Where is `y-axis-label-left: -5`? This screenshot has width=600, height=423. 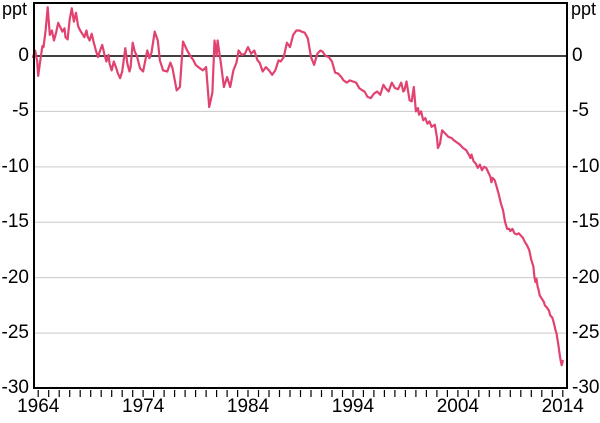 y-axis-label-left: -5 is located at coordinates (20, 111).